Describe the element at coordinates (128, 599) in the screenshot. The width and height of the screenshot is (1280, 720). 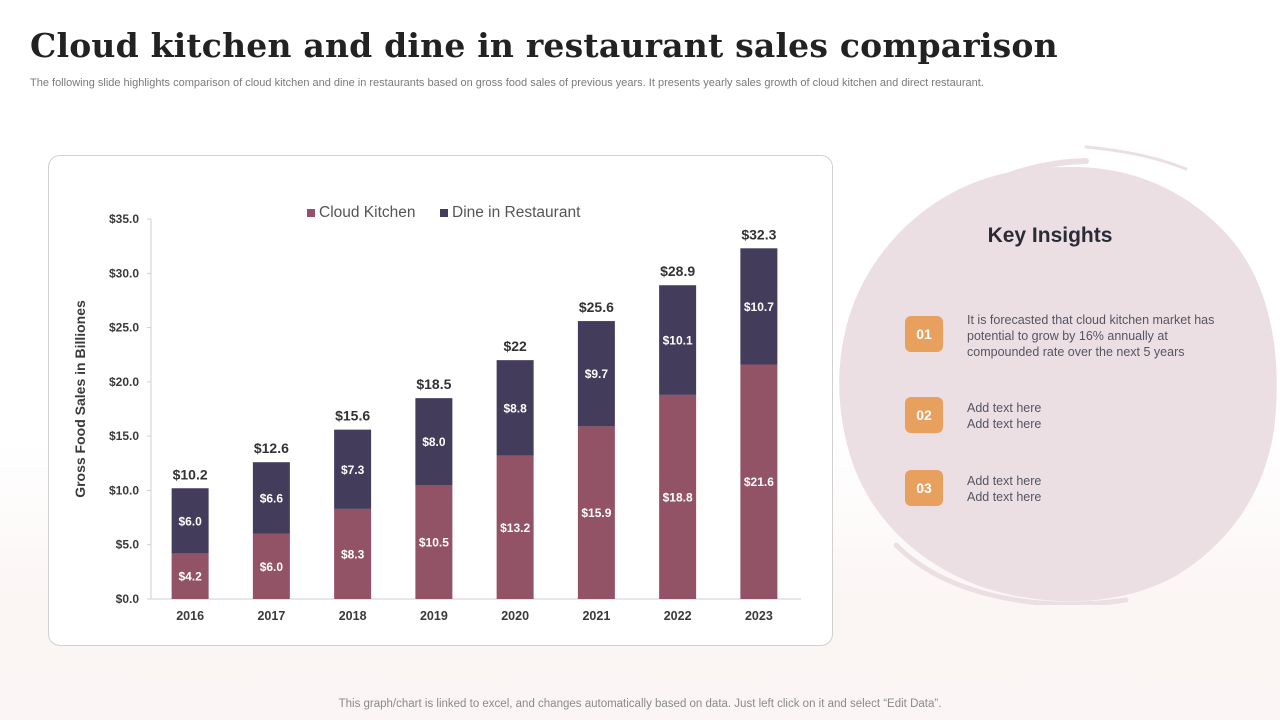
I see `y-tick-label: $0.0` at that location.